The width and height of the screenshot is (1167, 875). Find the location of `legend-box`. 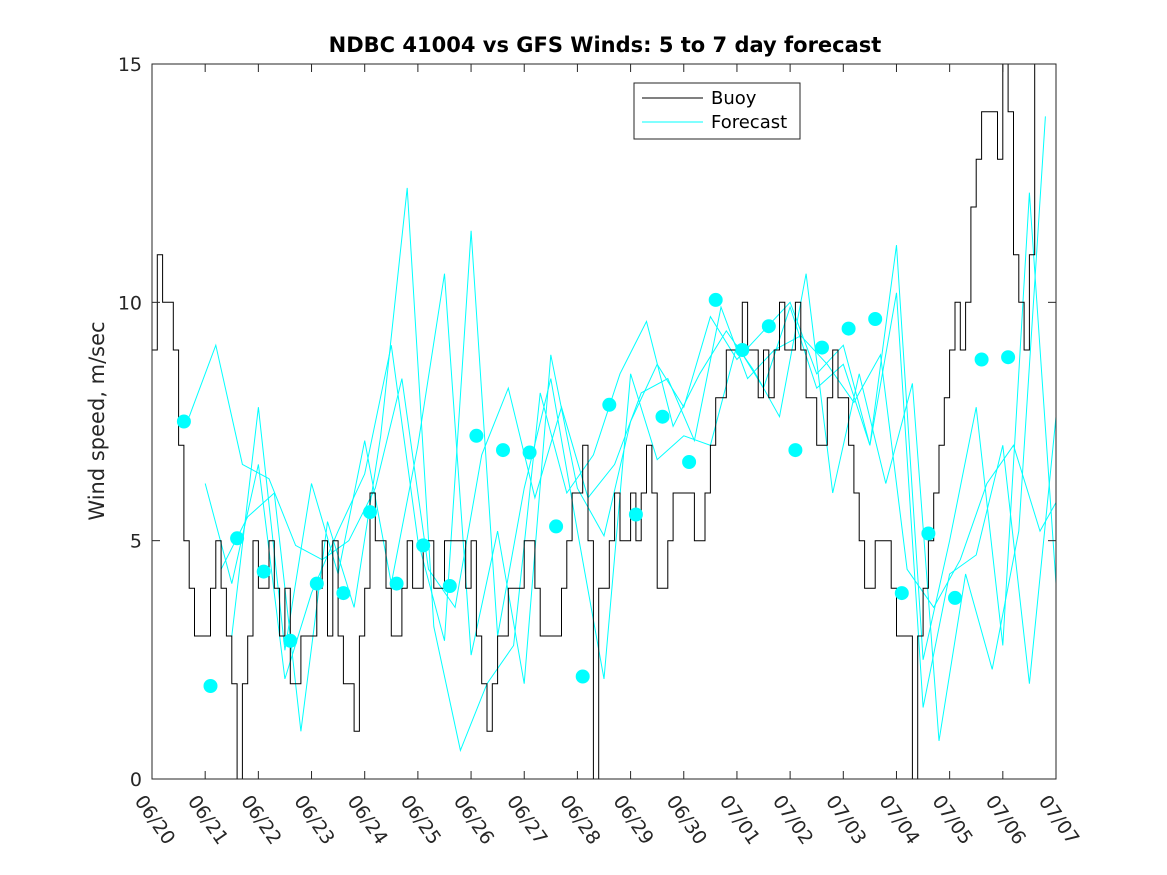

legend-box is located at coordinates (717, 111).